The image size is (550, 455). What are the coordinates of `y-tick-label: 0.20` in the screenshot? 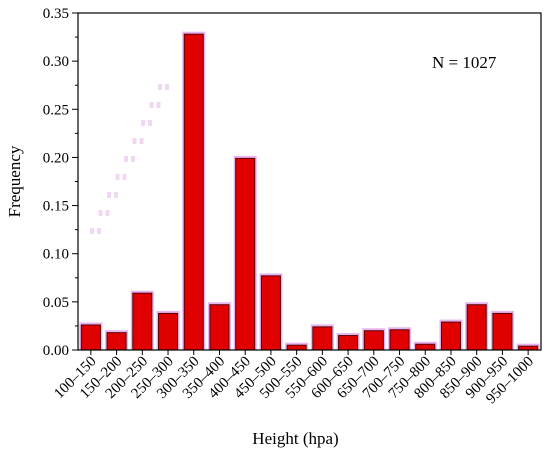 It's located at (56, 158).